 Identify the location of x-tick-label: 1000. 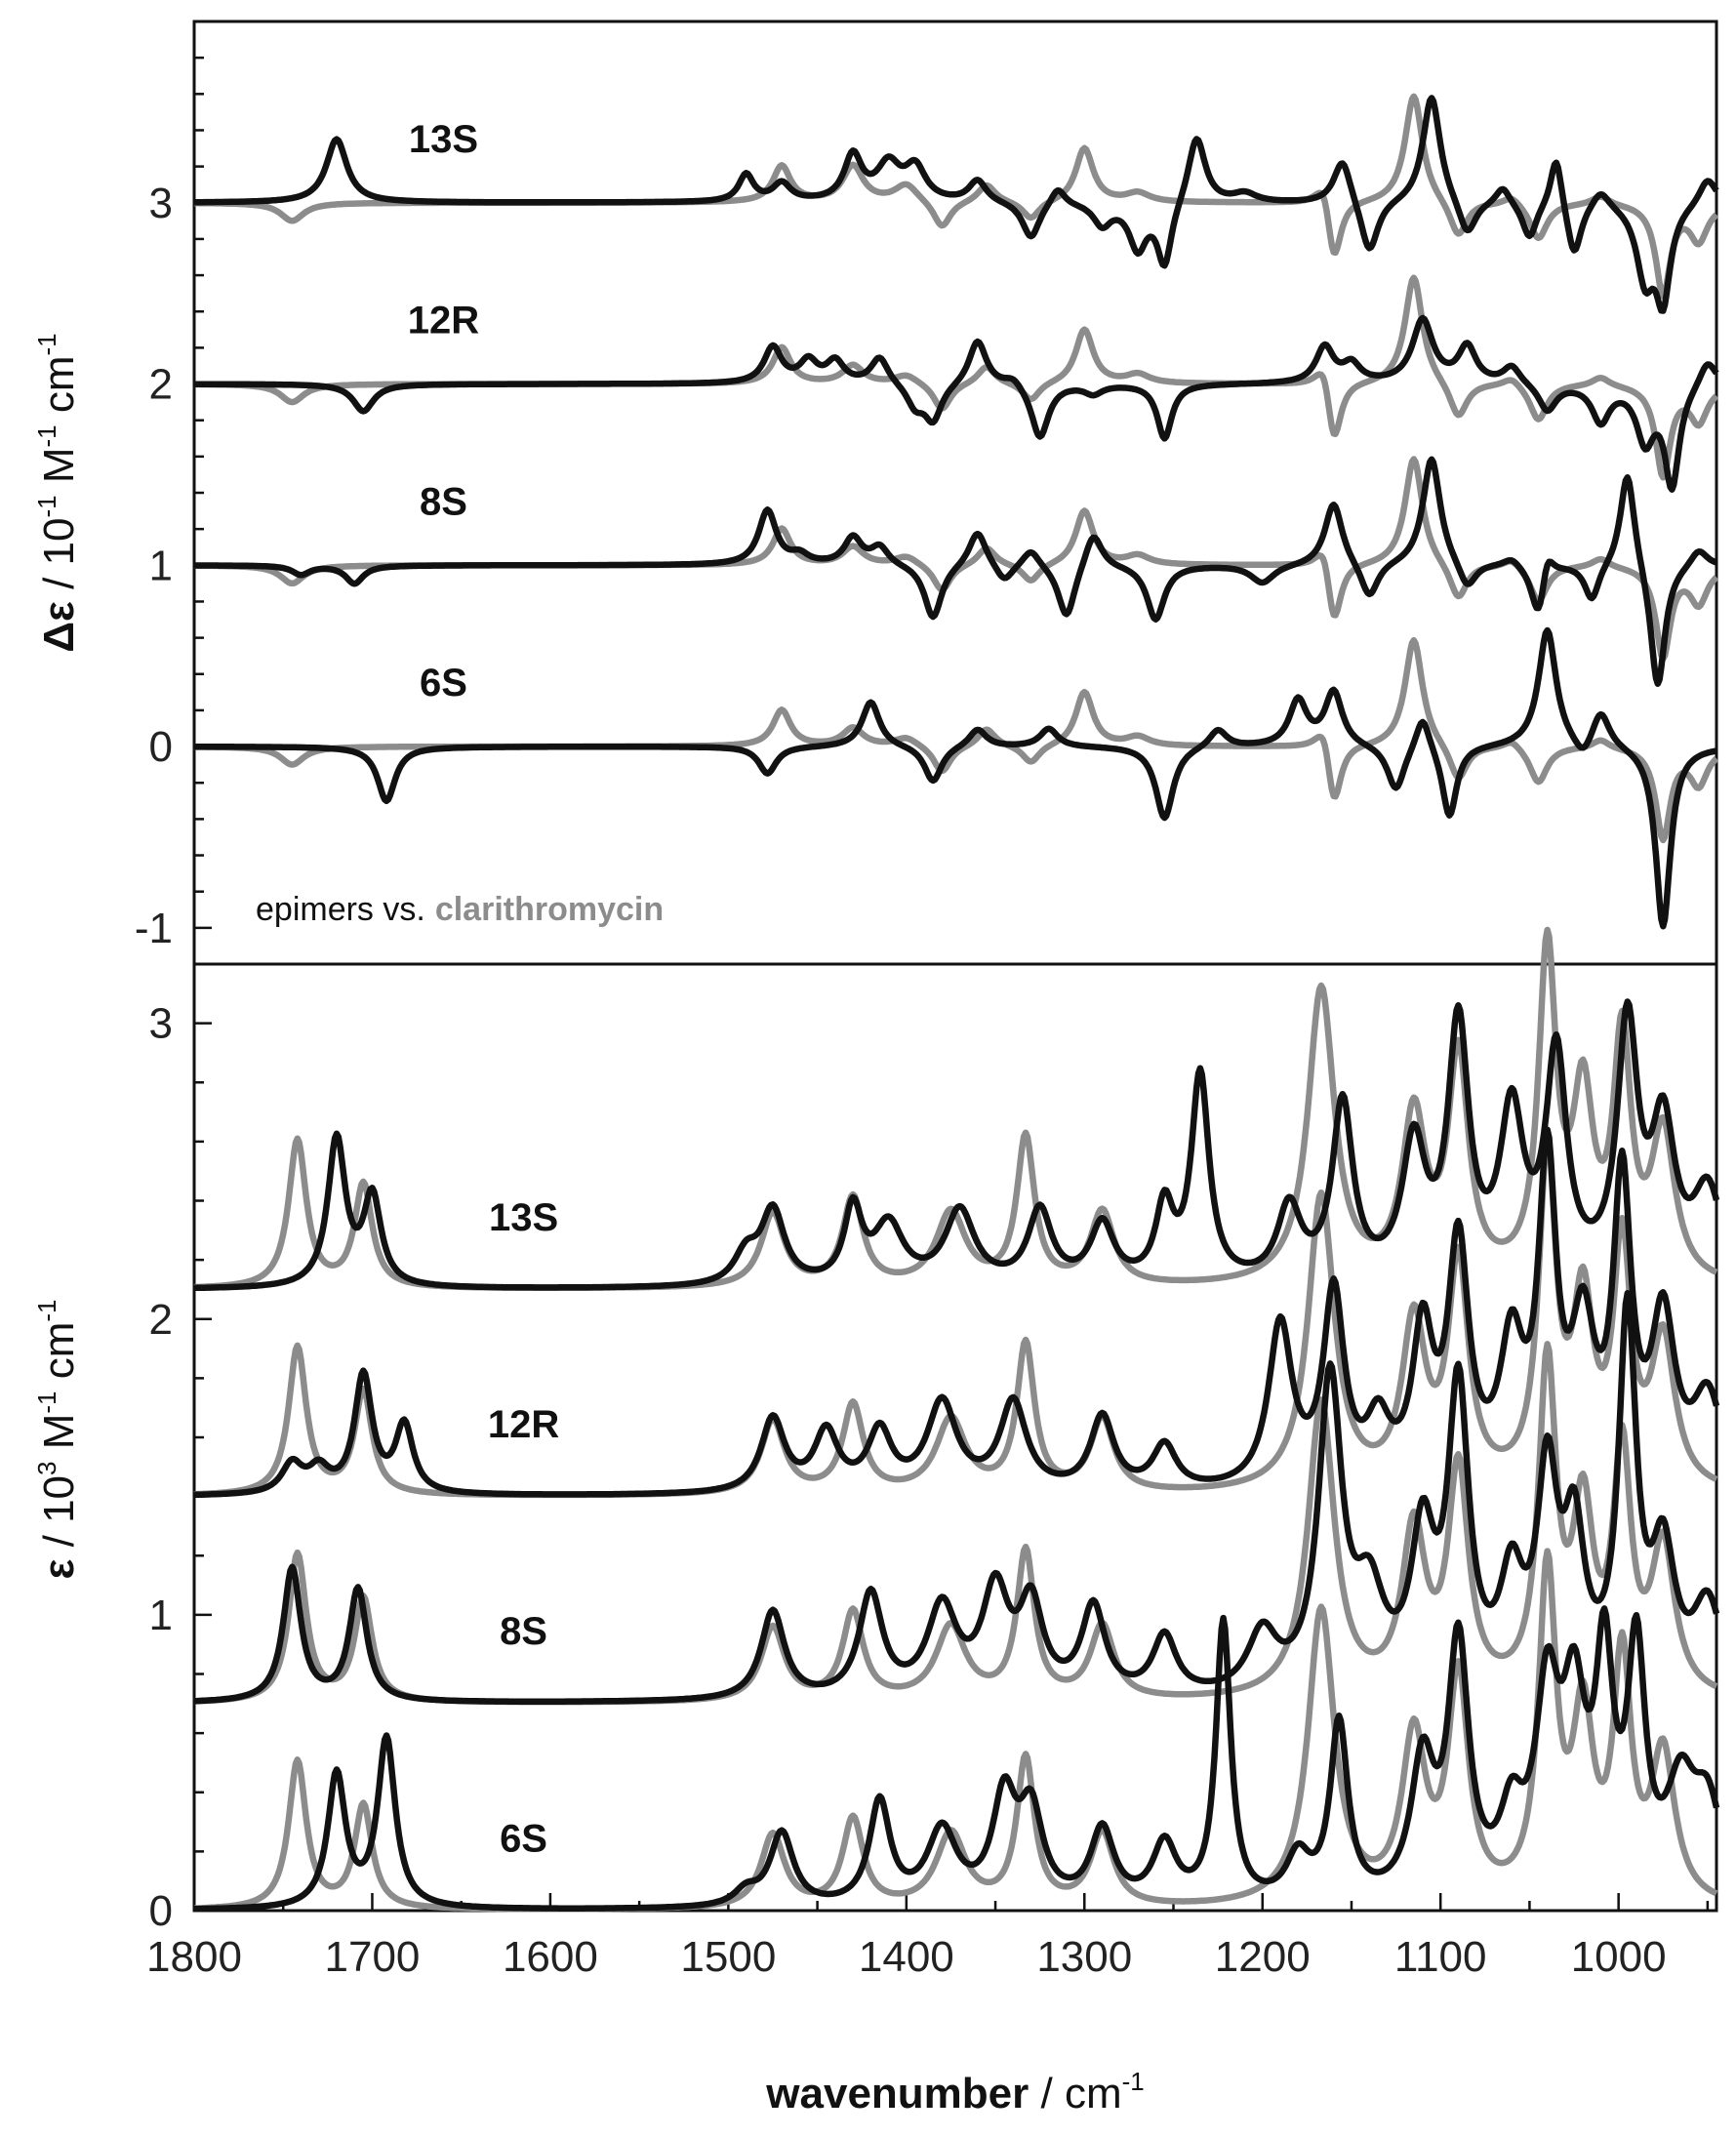
(1619, 1957).